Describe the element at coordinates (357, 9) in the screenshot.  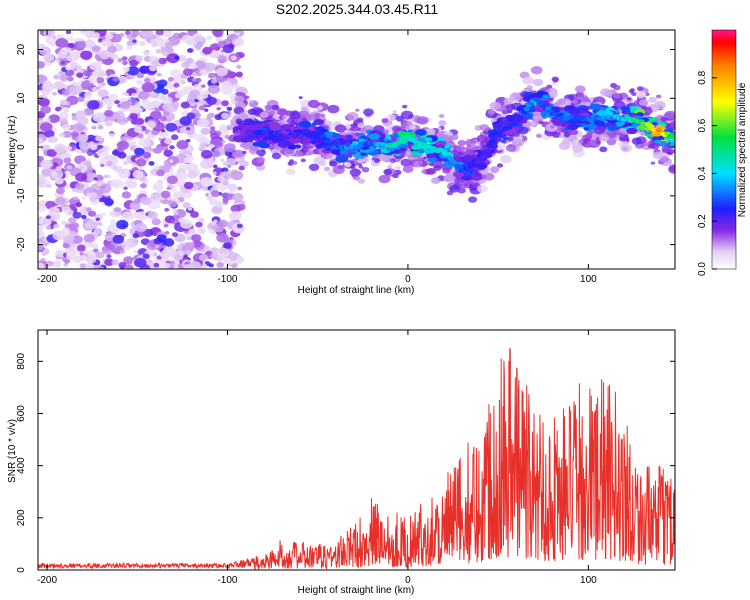
I see `chart-title: S202.2025.344.03.45.R11` at that location.